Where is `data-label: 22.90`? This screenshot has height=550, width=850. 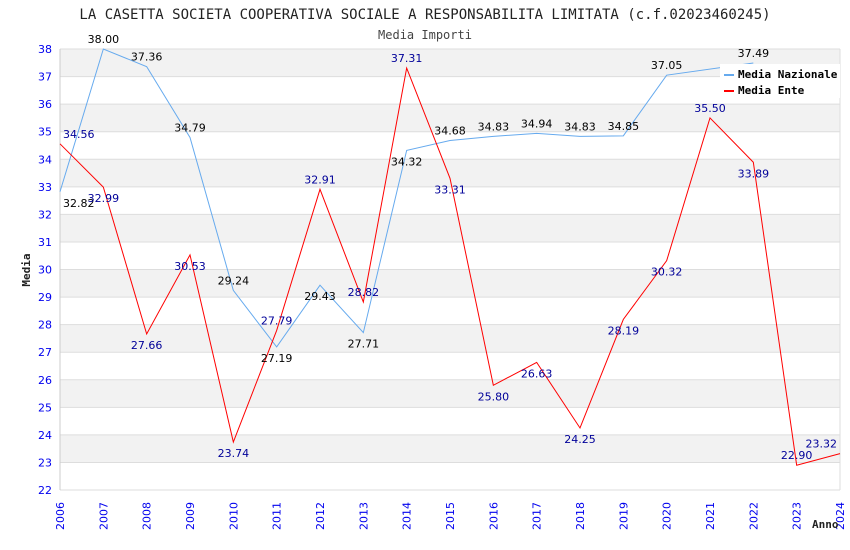
data-label: 22.90 is located at coordinates (797, 455).